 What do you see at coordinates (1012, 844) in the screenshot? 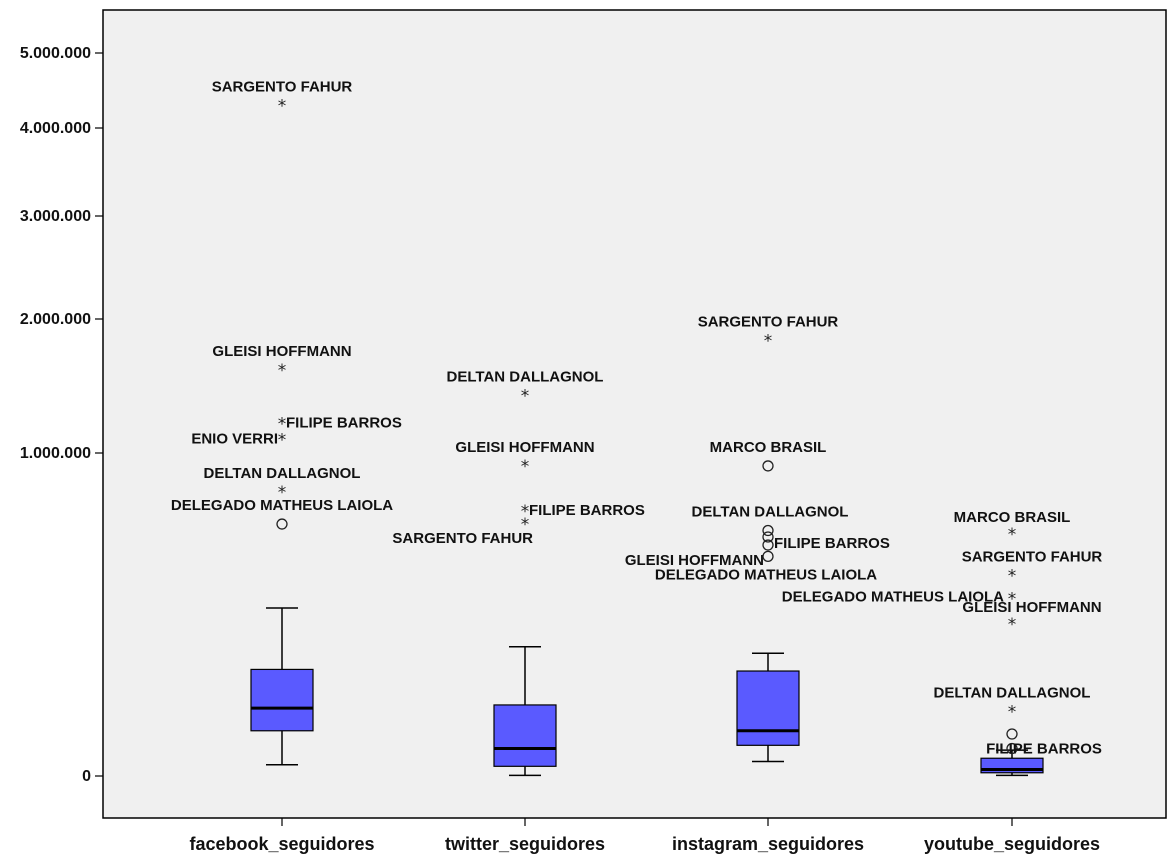
I see `x-category-label: youtube_seguidores` at bounding box center [1012, 844].